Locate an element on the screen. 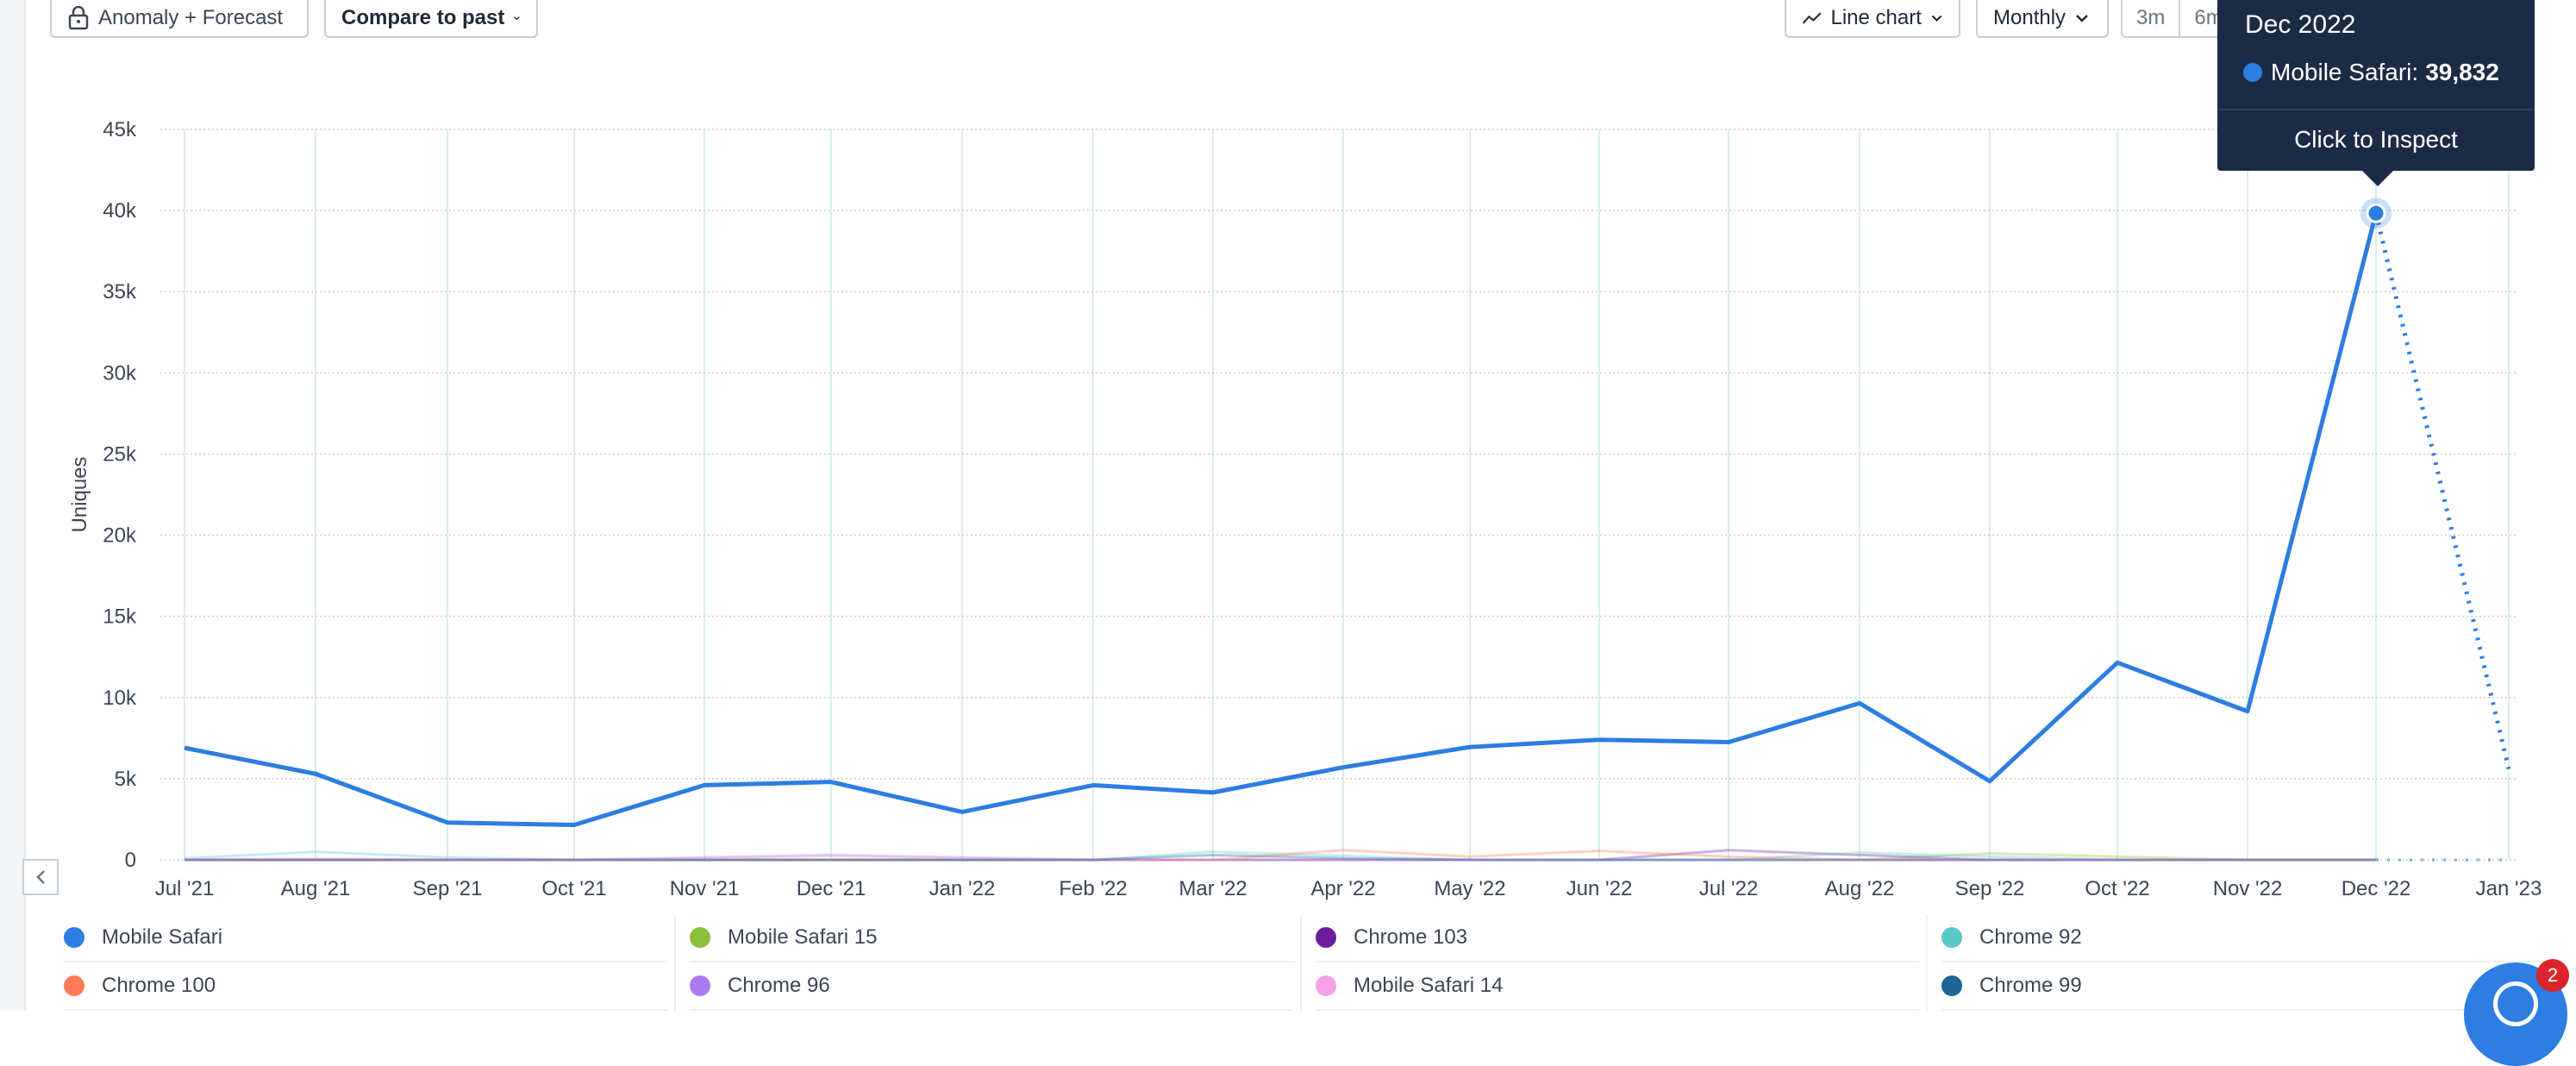 The image size is (2576, 1066). anomaly-forecast-label: Anomaly + Forecast is located at coordinates (191, 17).